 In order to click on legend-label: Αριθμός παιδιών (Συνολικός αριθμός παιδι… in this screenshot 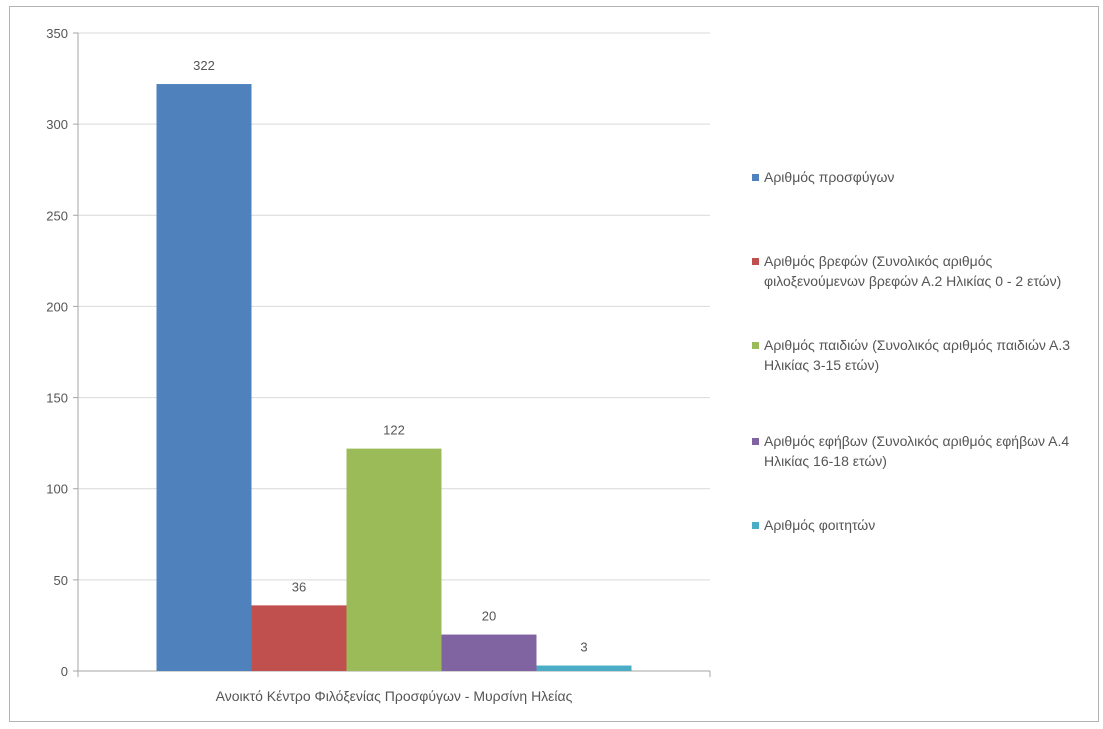, I will do `click(917, 355)`.